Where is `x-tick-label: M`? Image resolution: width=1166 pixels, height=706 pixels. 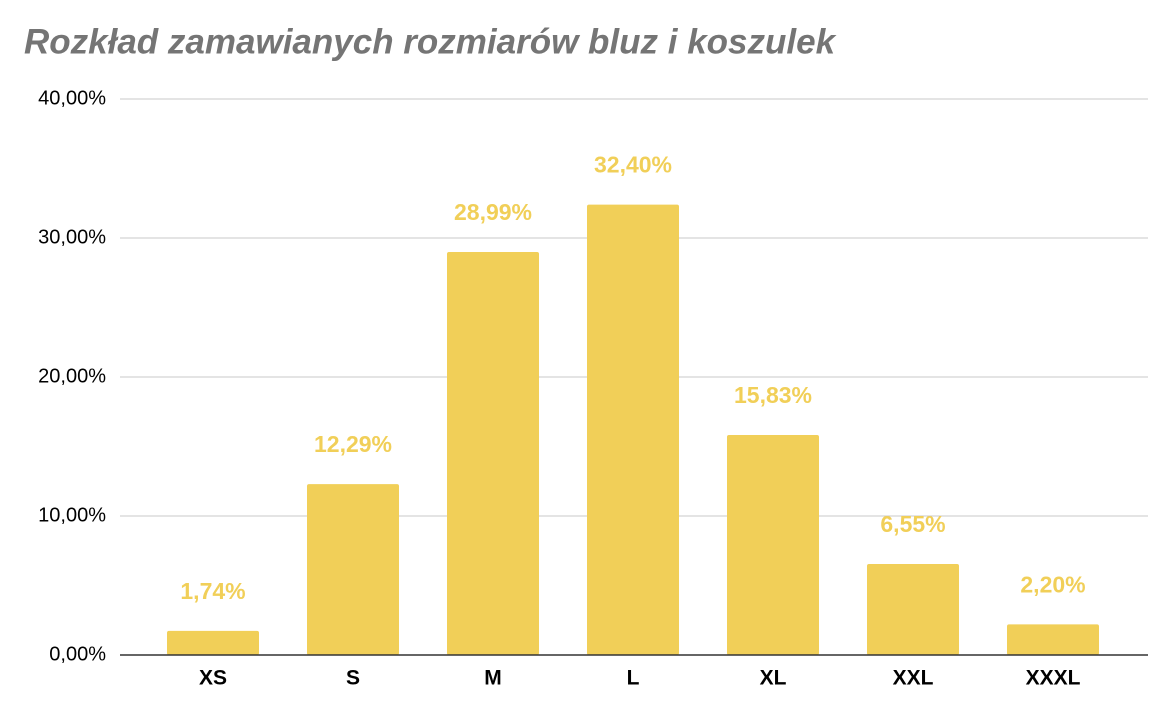
x-tick-label: M is located at coordinates (493, 678).